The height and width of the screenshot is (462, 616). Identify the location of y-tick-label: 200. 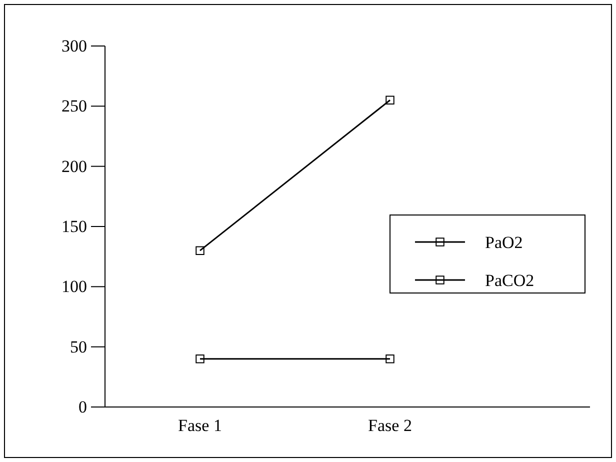
(74, 166).